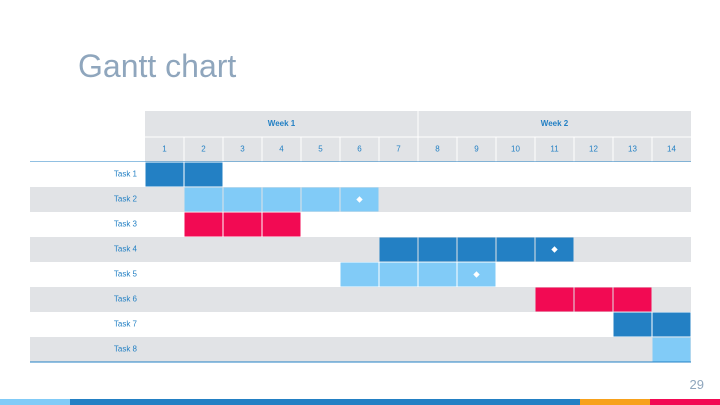  Describe the element at coordinates (203, 149) in the screenshot. I see `day-label: 2` at that location.